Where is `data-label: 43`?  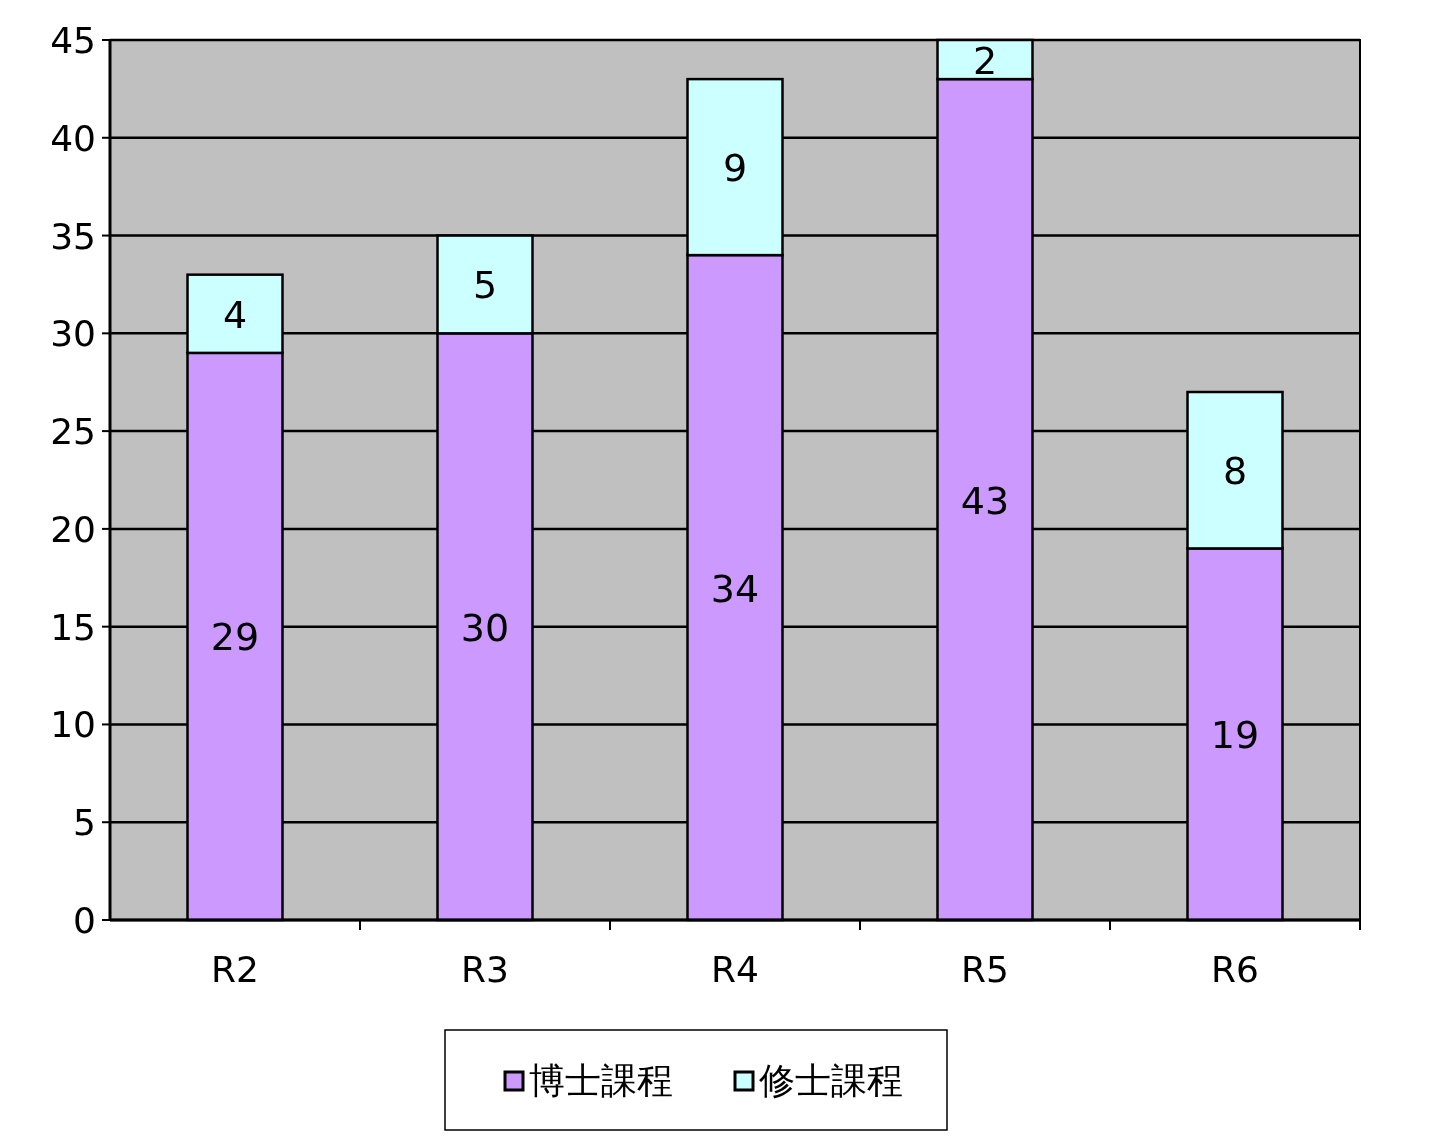
data-label: 43 is located at coordinates (985, 500).